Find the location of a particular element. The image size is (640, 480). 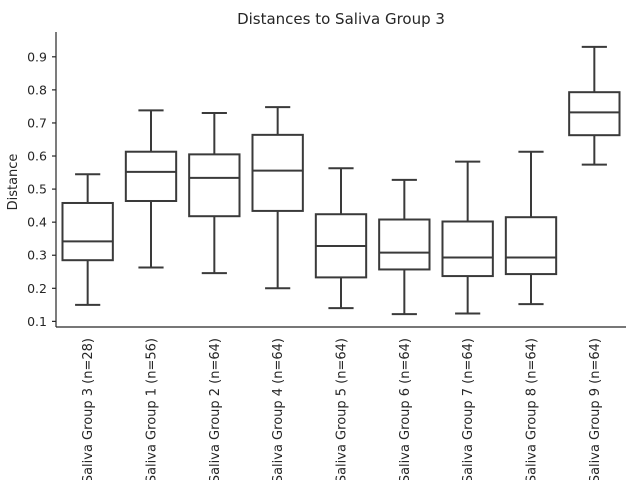

chart-title: Distances to Saliva Group 3 is located at coordinates (341, 19).